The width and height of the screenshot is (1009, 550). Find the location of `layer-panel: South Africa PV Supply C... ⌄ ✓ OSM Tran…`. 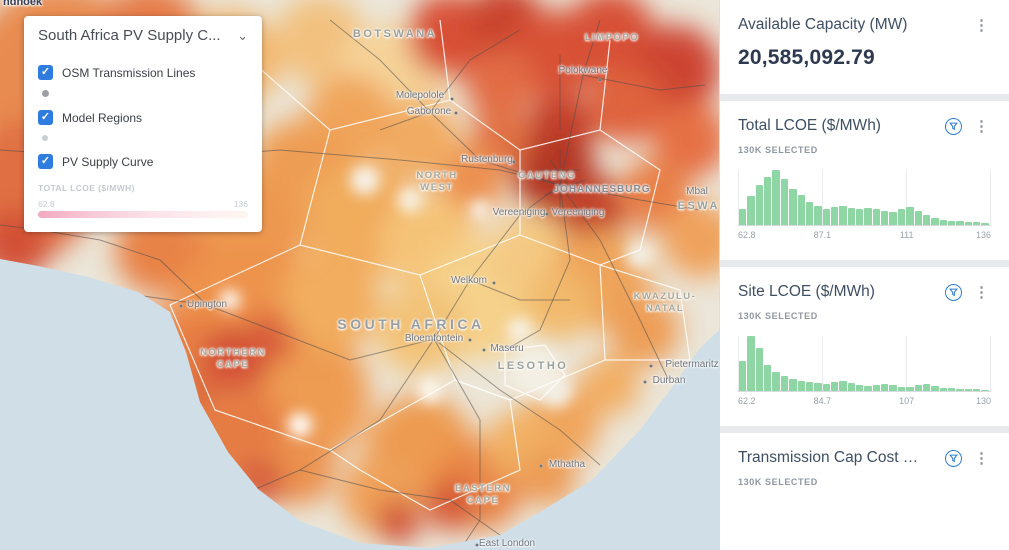

layer-panel: South Africa PV Supply C... ⌄ ✓ OSM Tran… is located at coordinates (143, 124).